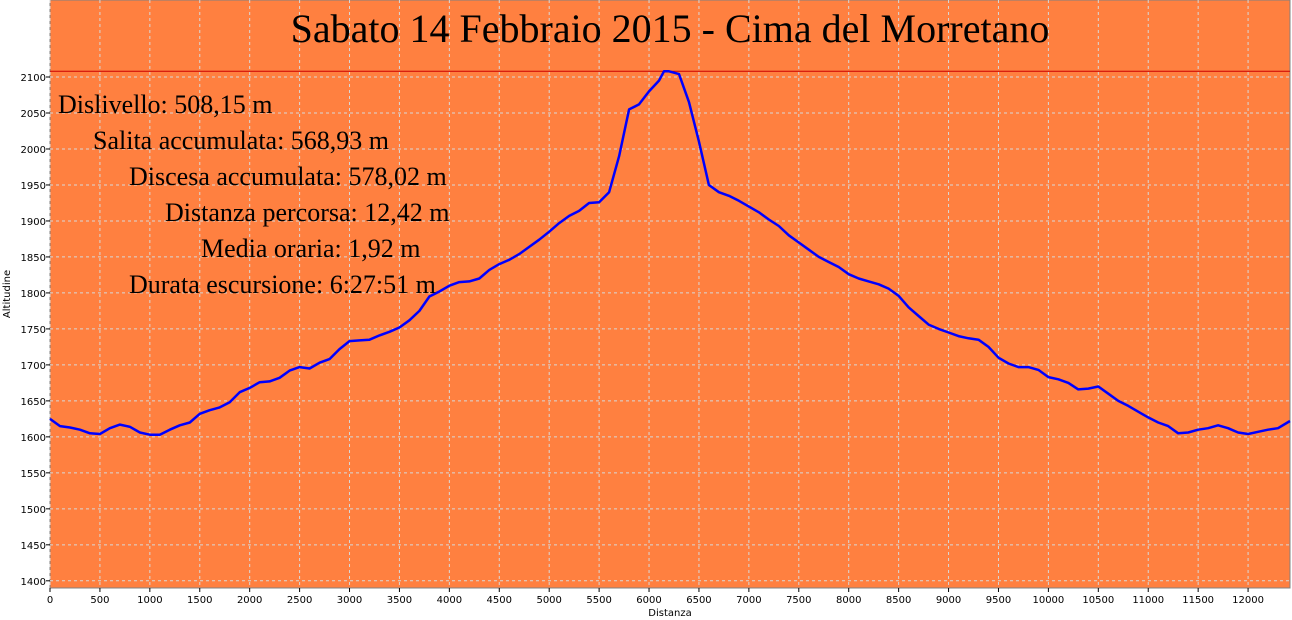 This screenshot has width=1292, height=620. I want to click on x-tick-label: 12000, so click(1248, 600).